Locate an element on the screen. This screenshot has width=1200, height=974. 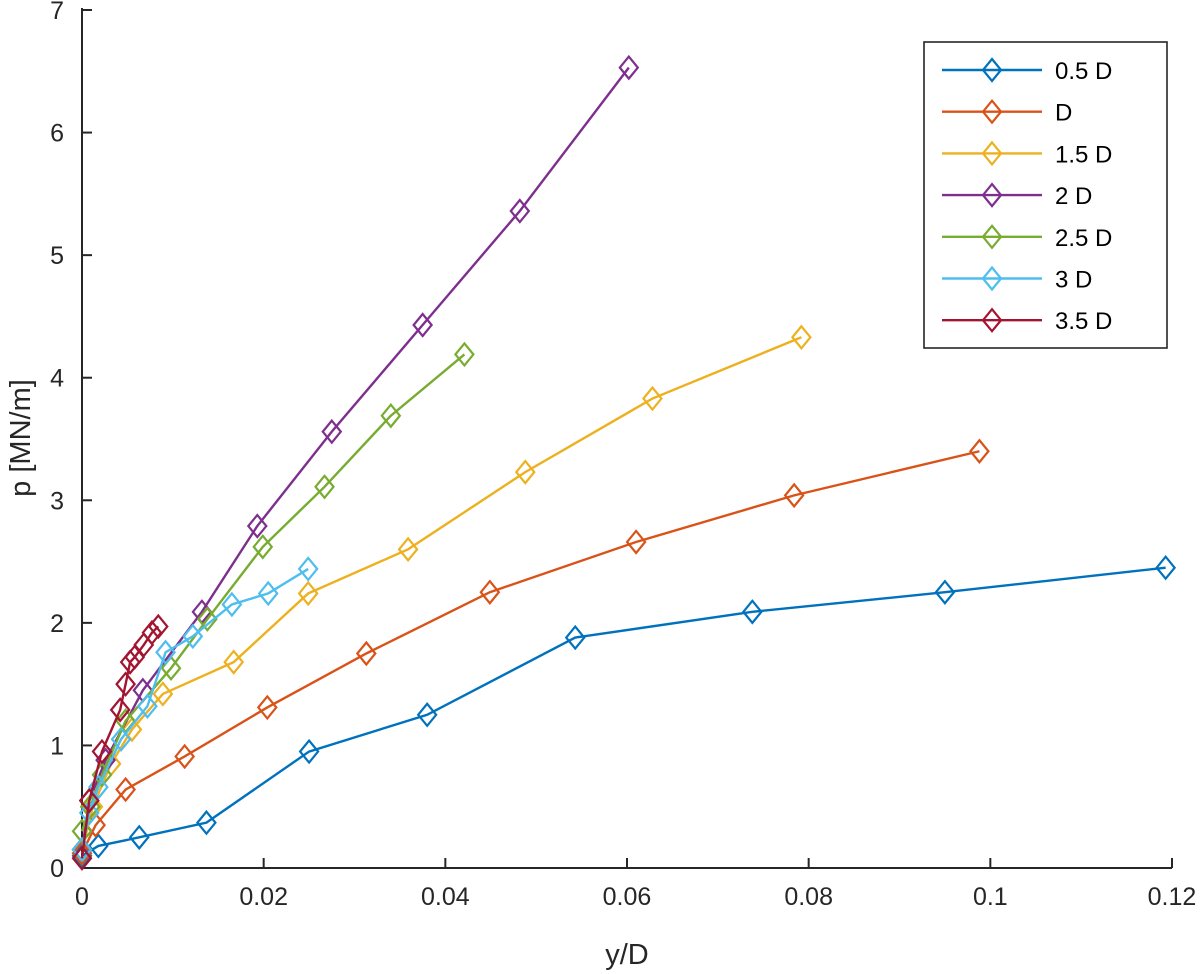
series-line is located at coordinates (194, 708).